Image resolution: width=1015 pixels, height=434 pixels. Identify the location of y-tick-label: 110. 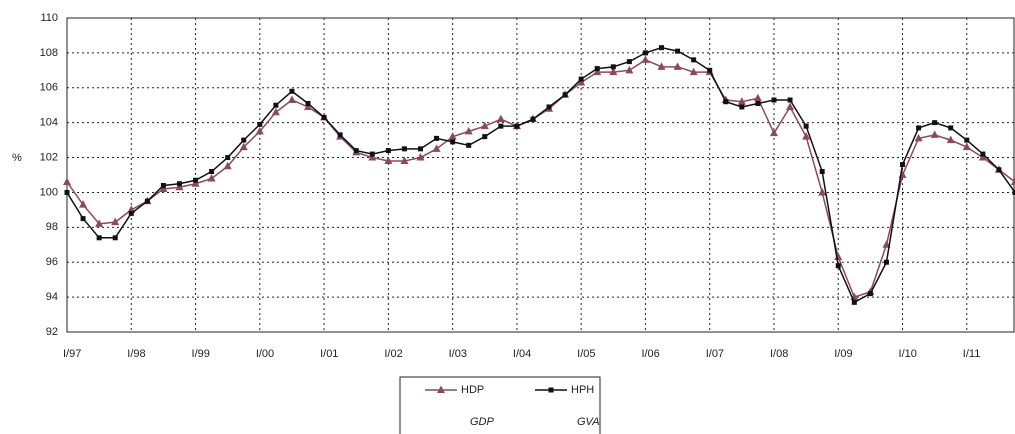
(49, 18).